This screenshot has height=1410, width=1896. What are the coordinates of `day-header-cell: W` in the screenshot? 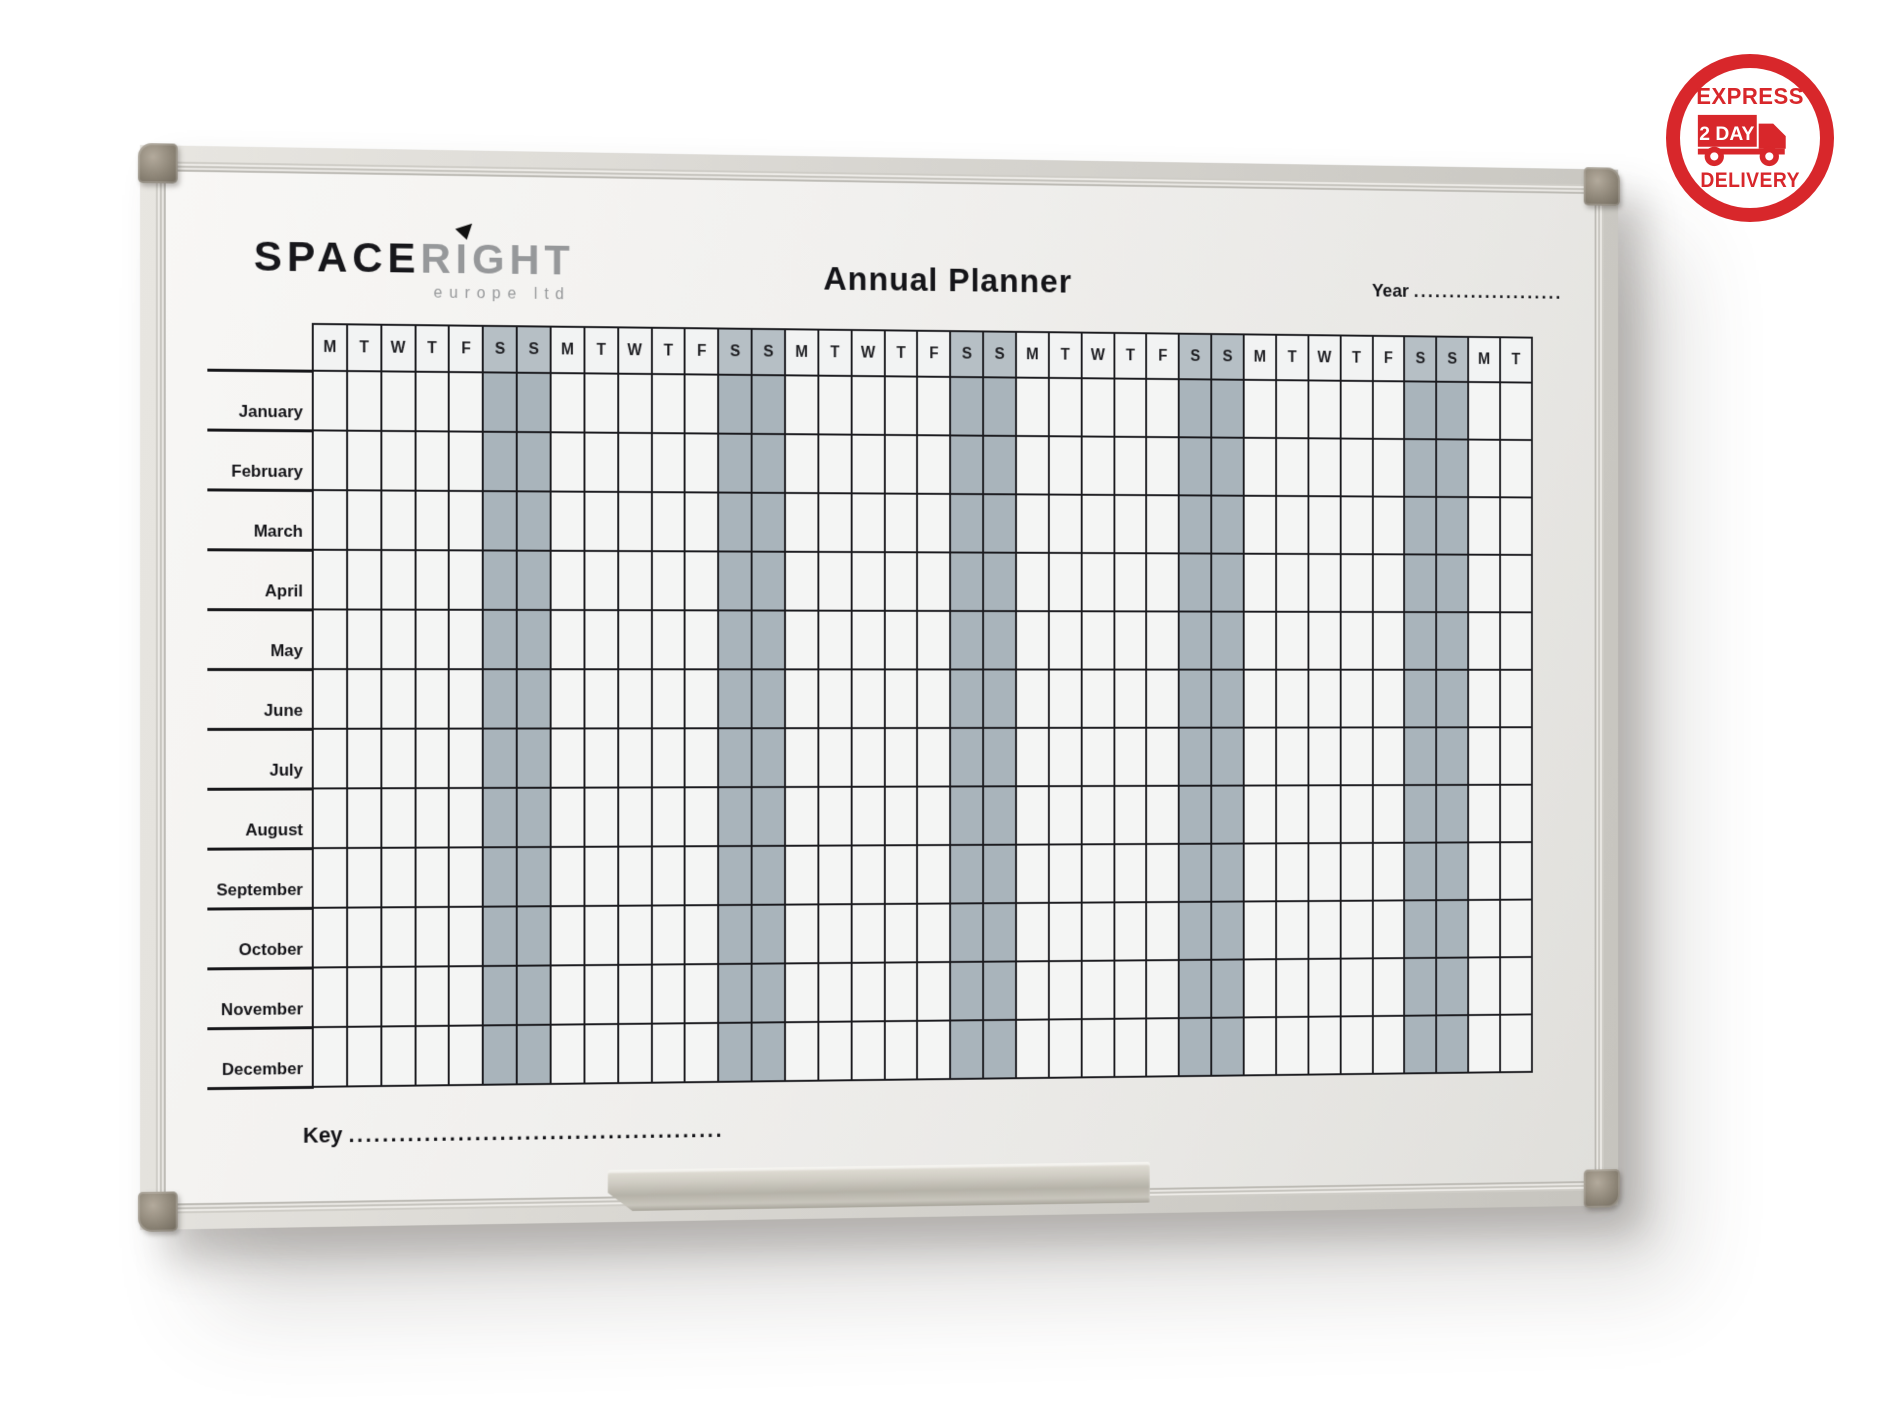 It's located at (1324, 358).